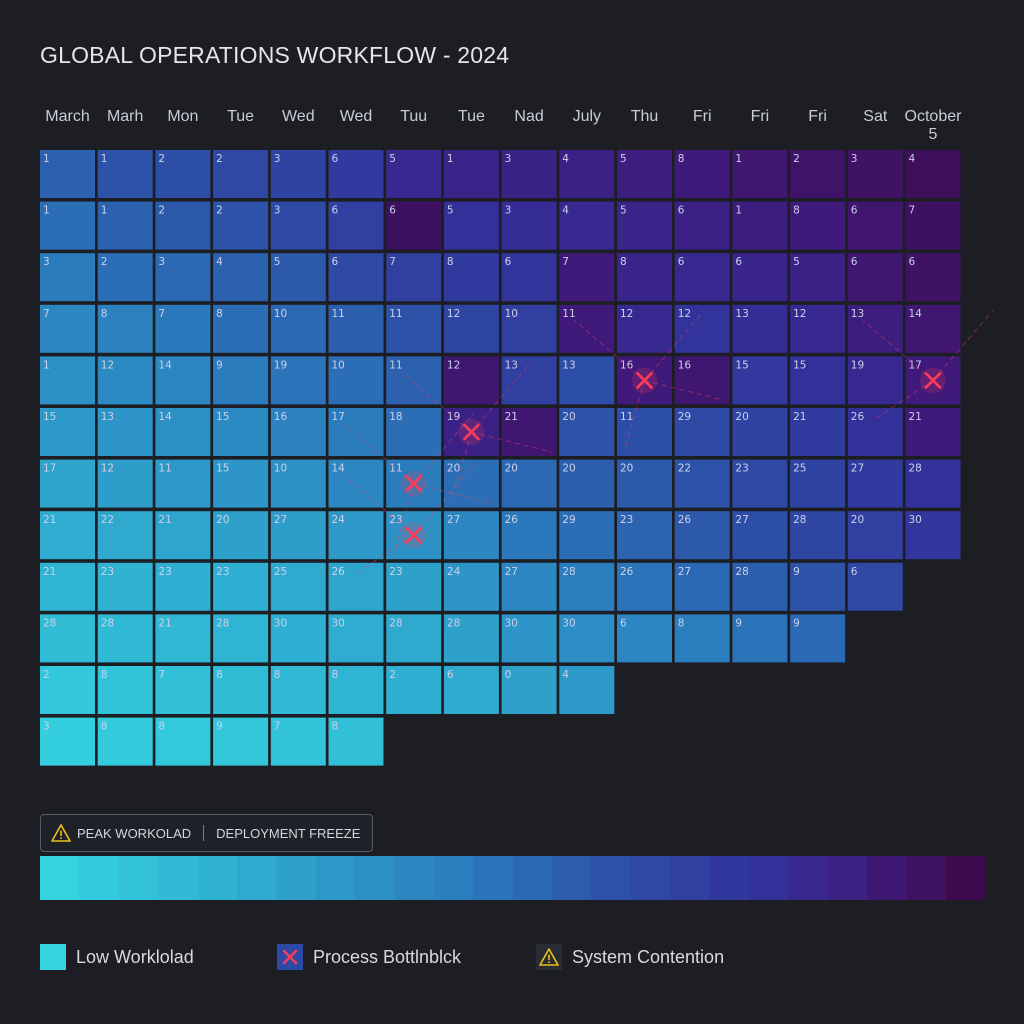  What do you see at coordinates (107, 365) in the screenshot?
I see `cell-number: 12` at bounding box center [107, 365].